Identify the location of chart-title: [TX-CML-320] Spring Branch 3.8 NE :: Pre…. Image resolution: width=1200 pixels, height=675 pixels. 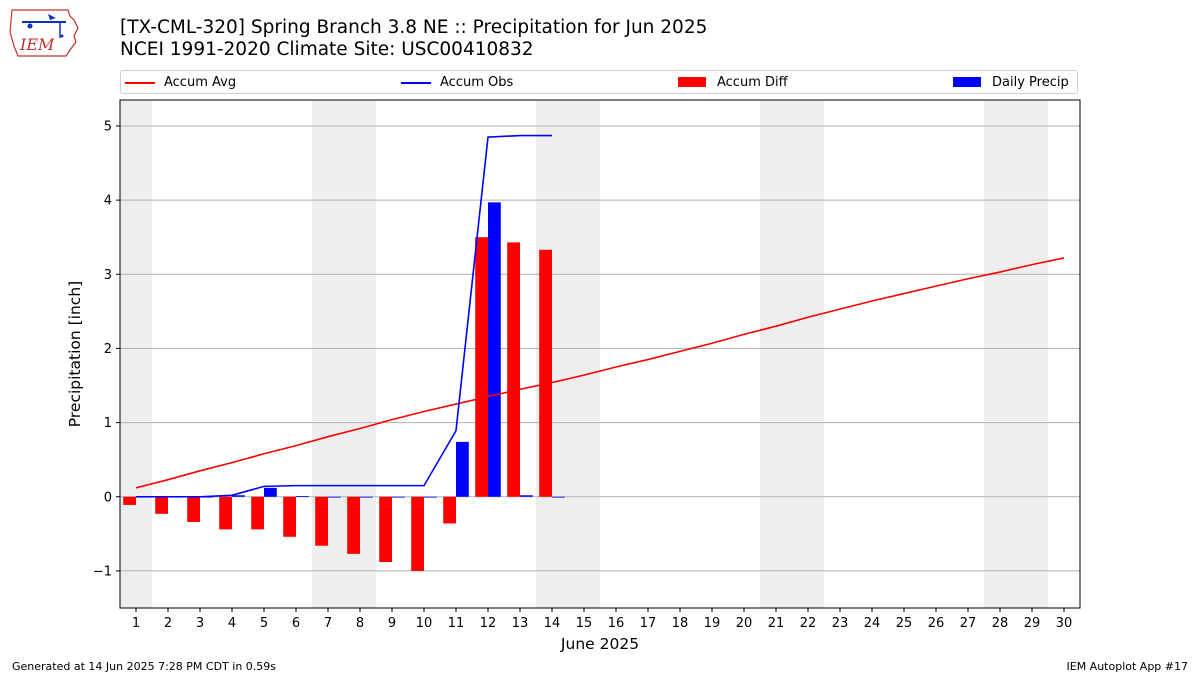
(414, 27).